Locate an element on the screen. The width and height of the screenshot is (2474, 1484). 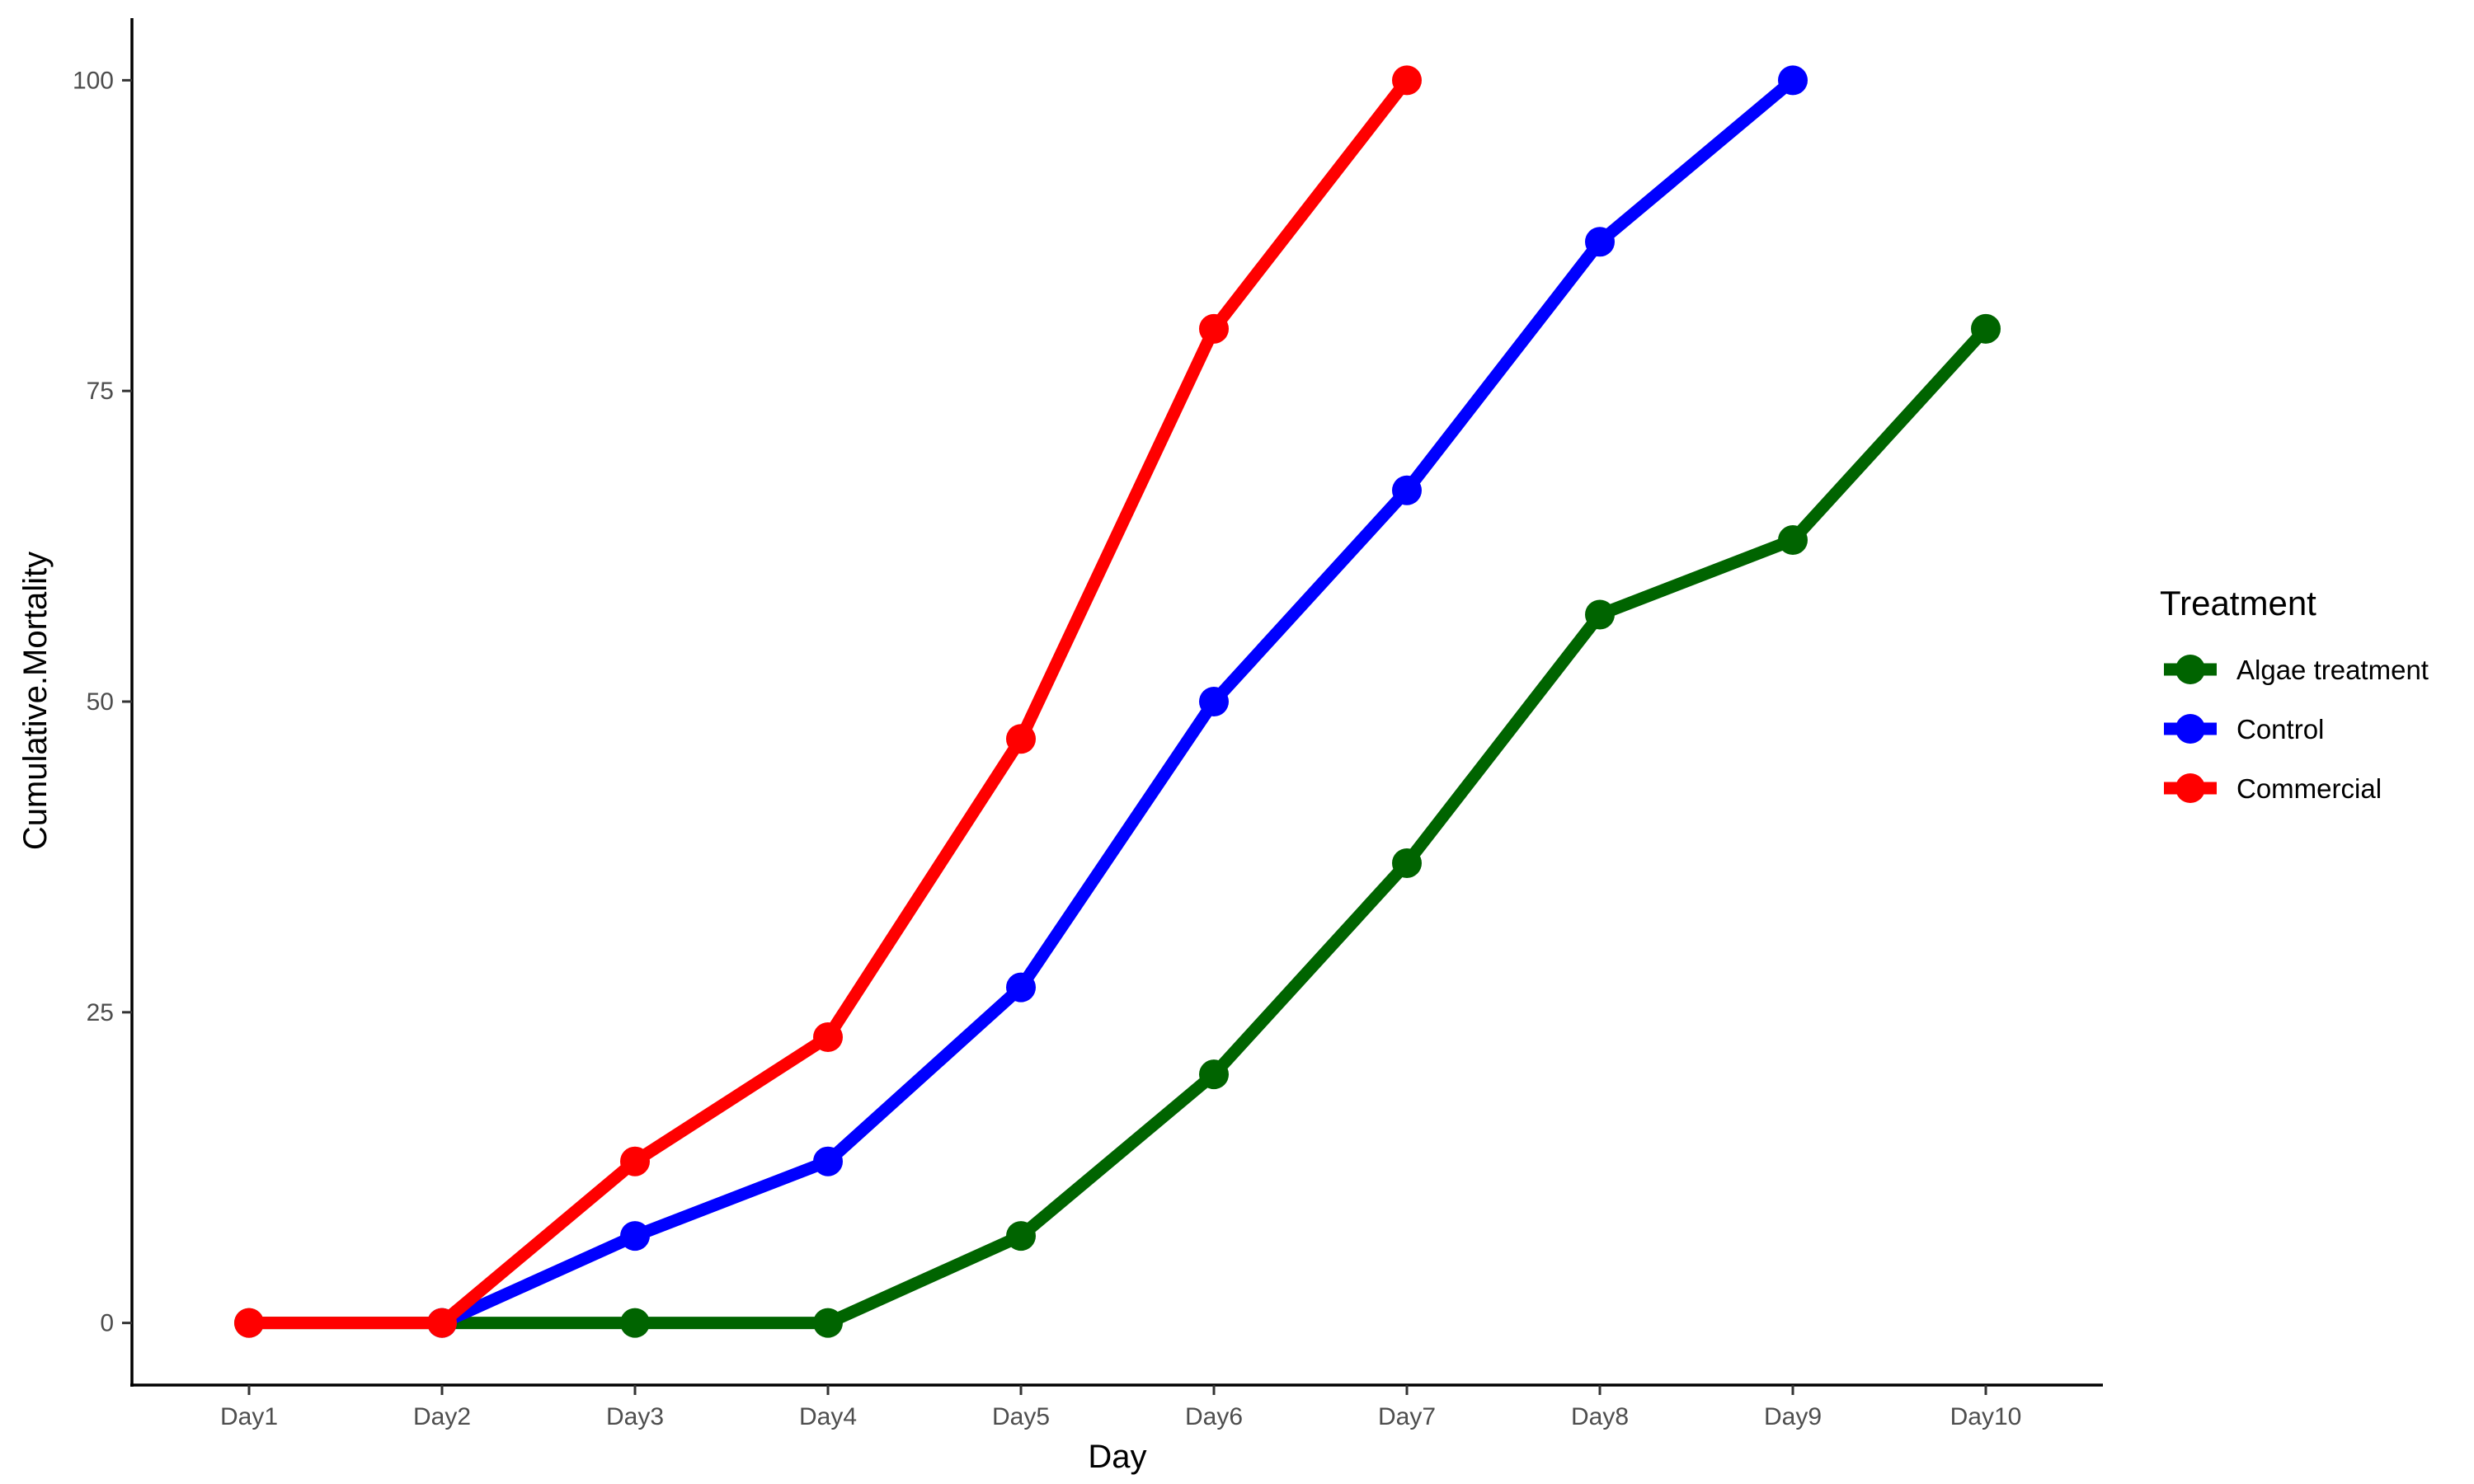
y-axis-ticks: 0 25 50 75 100 is located at coordinates (102, 702).